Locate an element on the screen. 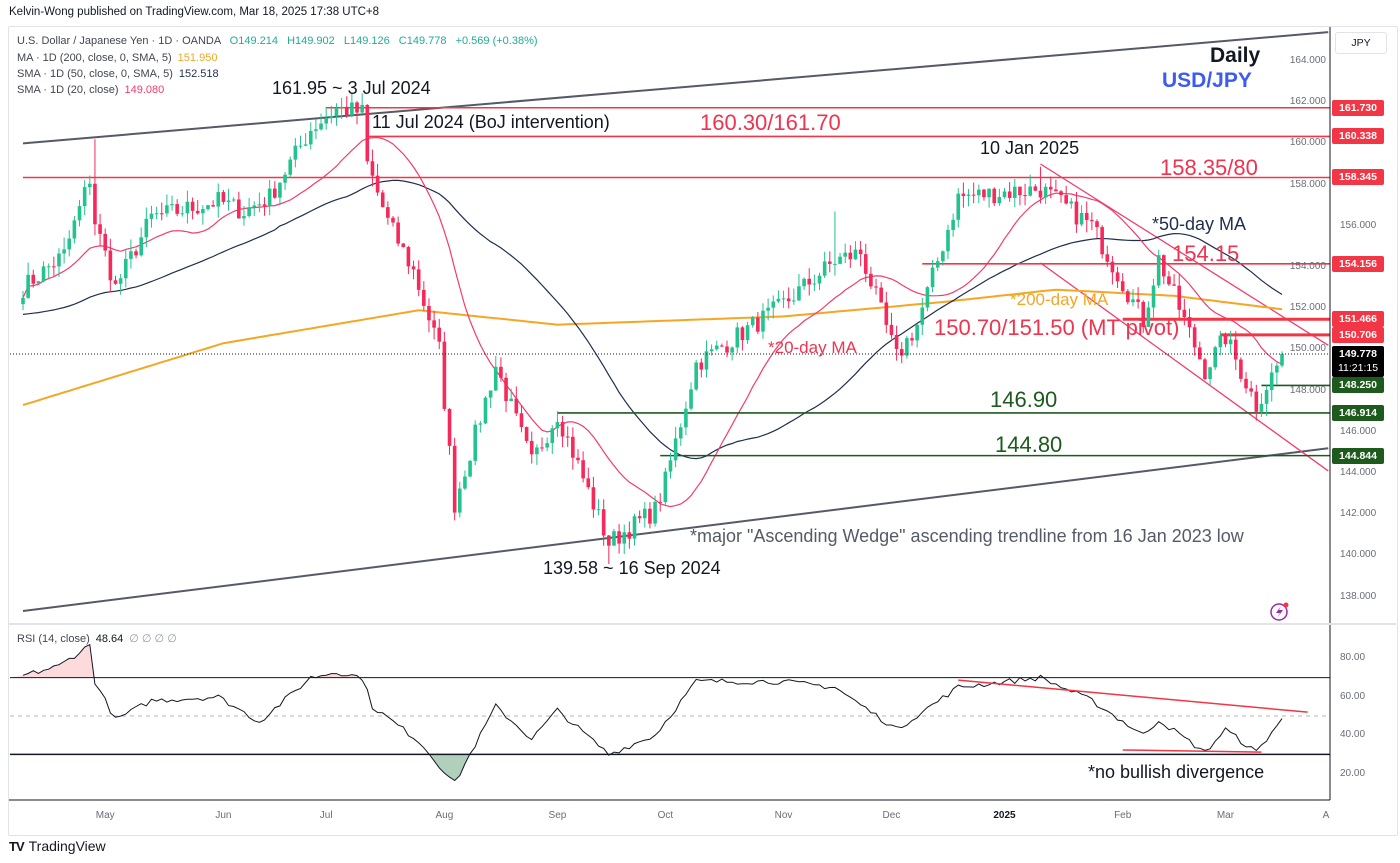  annotation-pivot: 150.70/151.50 (MT pivot) is located at coordinates (1057, 327).